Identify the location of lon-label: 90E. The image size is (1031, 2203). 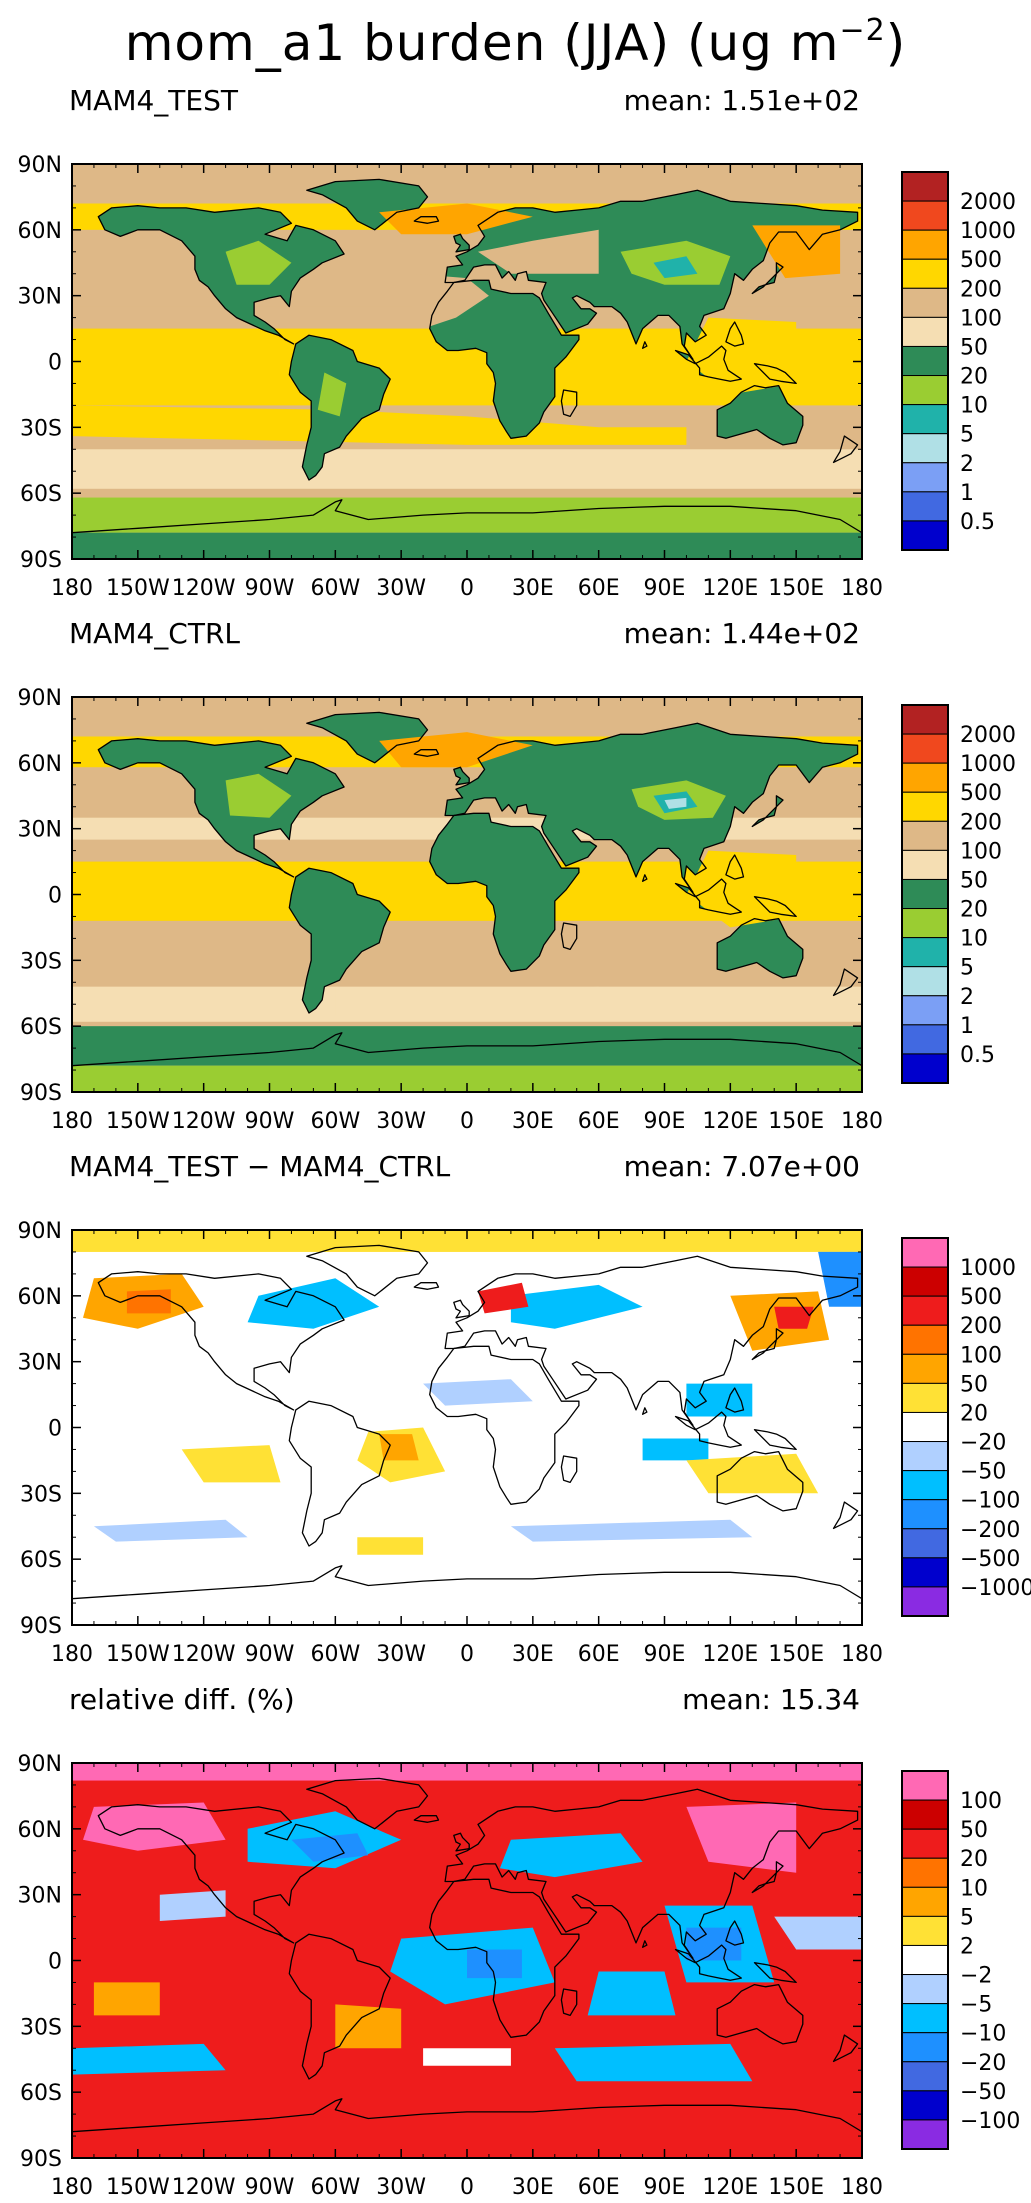
(665, 588).